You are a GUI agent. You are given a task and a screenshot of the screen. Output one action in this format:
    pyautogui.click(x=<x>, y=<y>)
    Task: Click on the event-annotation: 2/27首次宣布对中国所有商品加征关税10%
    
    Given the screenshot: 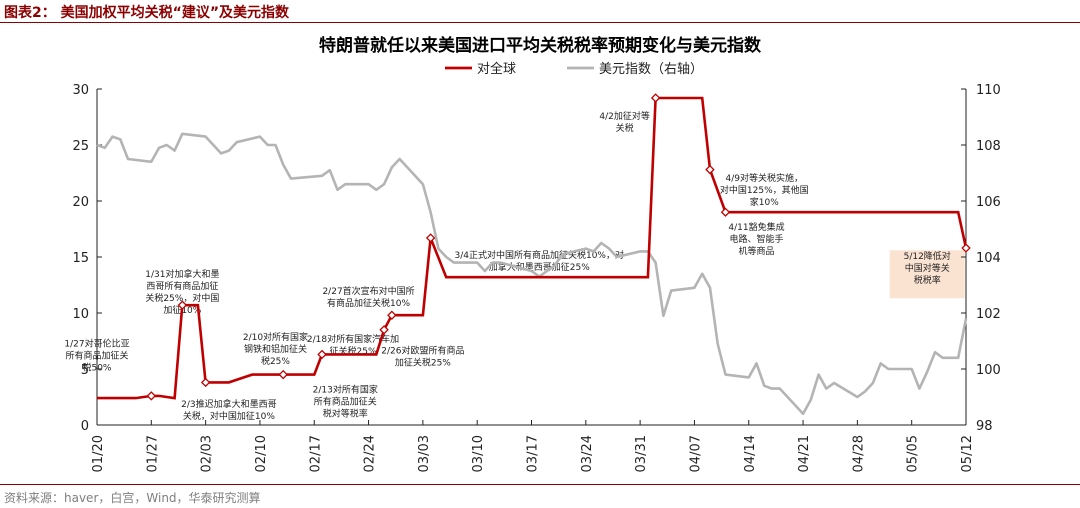 What is the action you would take?
    pyautogui.click(x=368, y=297)
    